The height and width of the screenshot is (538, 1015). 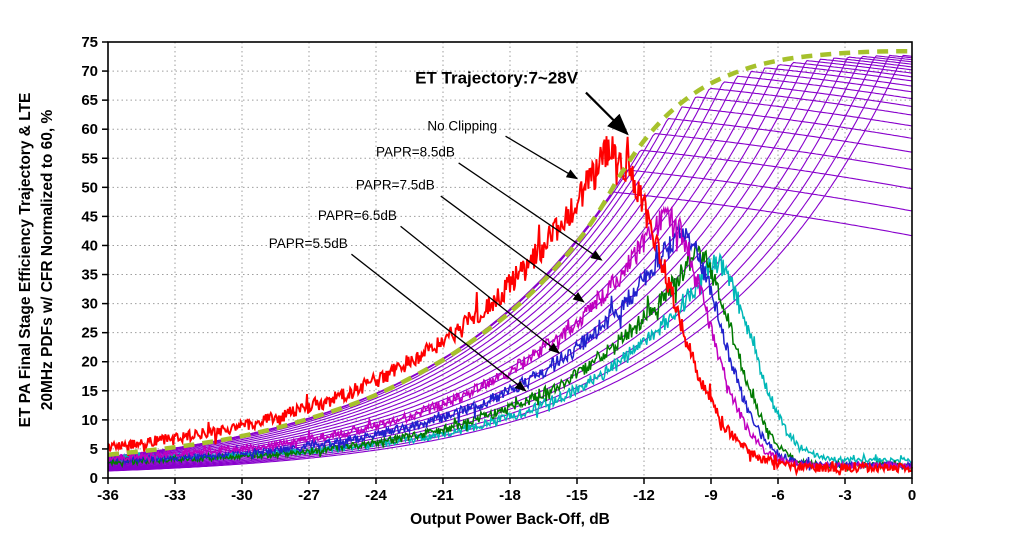 What do you see at coordinates (309, 495) in the screenshot?
I see `x-tick-label: -27` at bounding box center [309, 495].